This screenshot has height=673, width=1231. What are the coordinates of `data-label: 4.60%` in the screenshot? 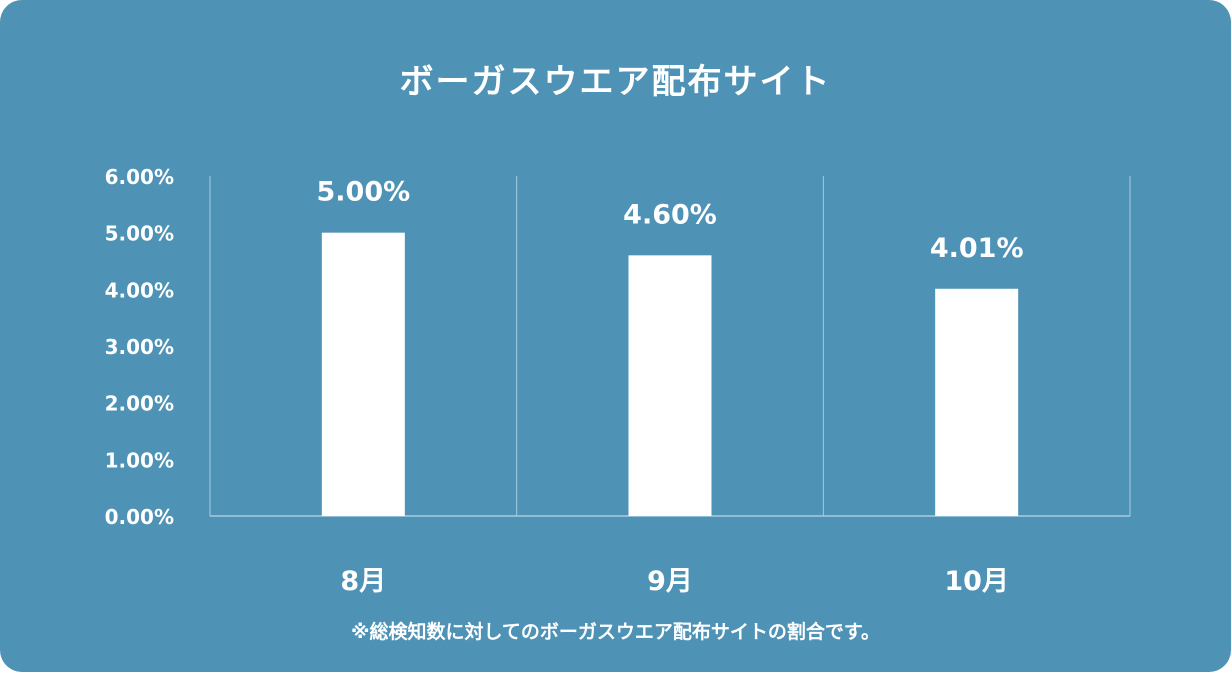 It's located at (670, 214).